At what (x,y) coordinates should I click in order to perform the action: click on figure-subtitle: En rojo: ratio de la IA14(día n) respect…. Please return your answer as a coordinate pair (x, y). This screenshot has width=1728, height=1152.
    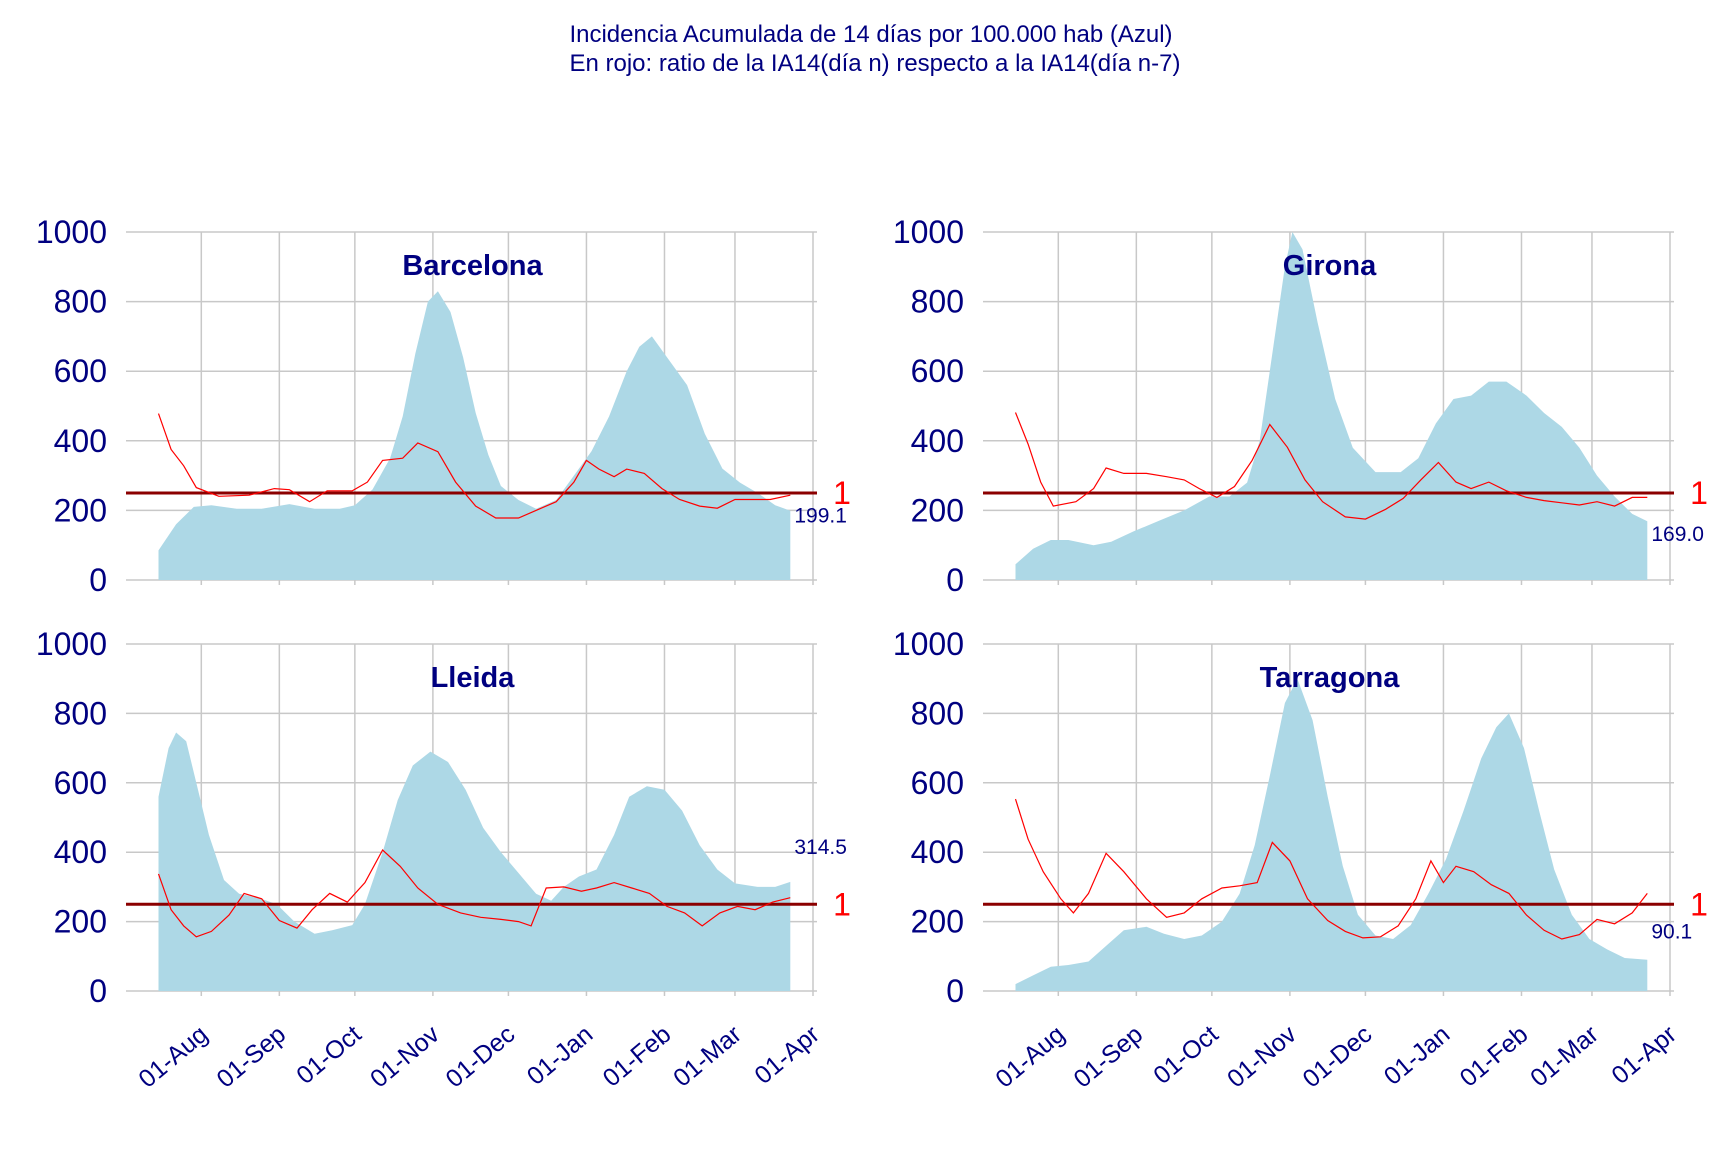
    Looking at the image, I should click on (874, 63).